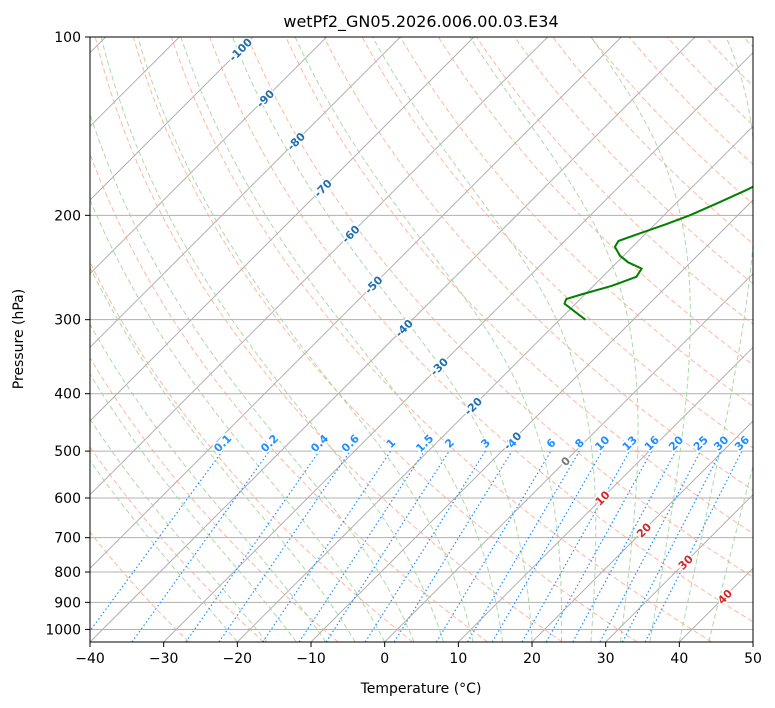  What do you see at coordinates (67, 499) in the screenshot?
I see `y-tick-label: 600` at bounding box center [67, 499].